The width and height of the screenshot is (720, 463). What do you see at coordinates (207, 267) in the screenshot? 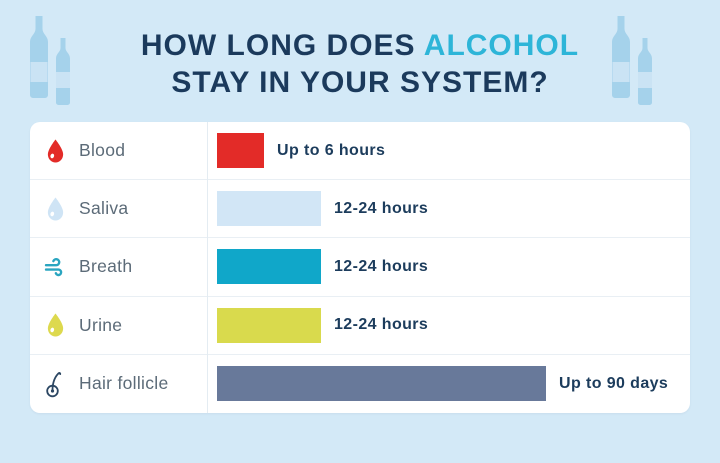
I see `column-divider` at bounding box center [207, 267].